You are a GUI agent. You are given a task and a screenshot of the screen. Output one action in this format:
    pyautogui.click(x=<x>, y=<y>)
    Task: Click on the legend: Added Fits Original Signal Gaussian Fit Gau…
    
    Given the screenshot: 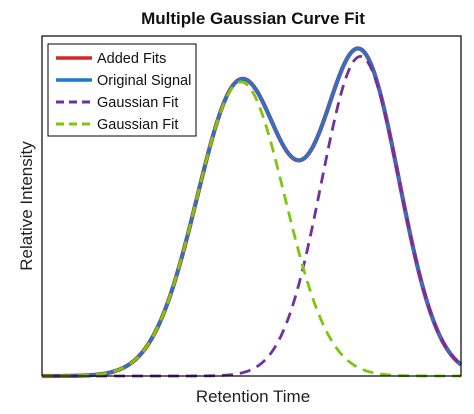 What is the action you would take?
    pyautogui.click(x=122, y=90)
    